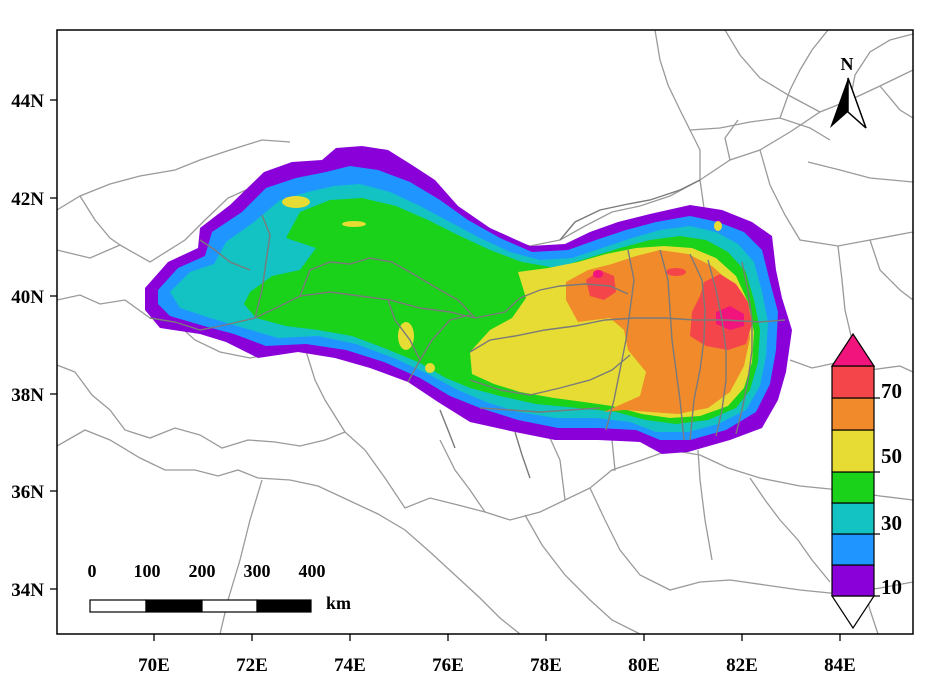  What do you see at coordinates (742, 665) in the screenshot?
I see `x-tick-label: 82E` at bounding box center [742, 665].